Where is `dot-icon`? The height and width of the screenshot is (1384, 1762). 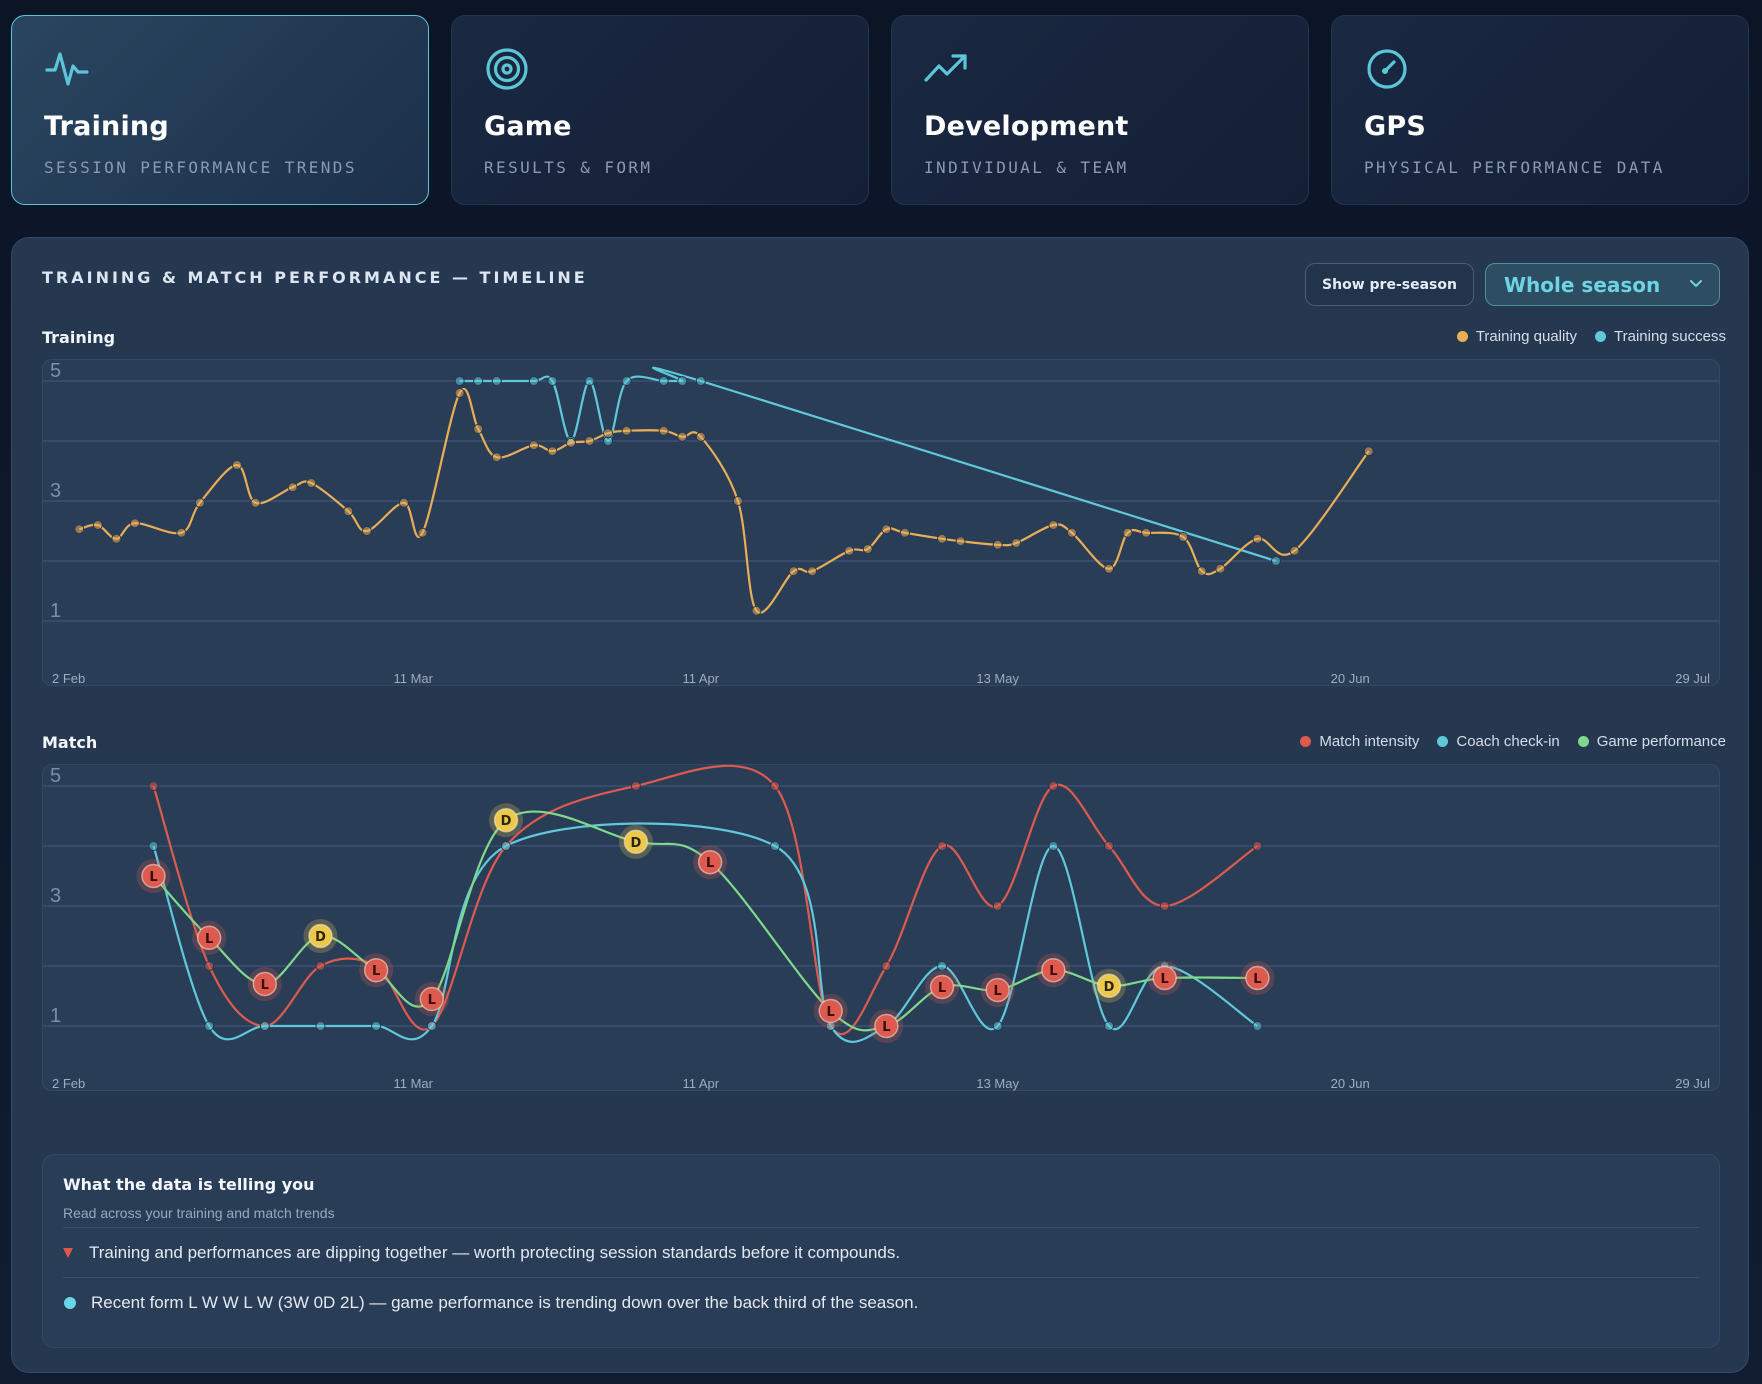 dot-icon is located at coordinates (70, 1302).